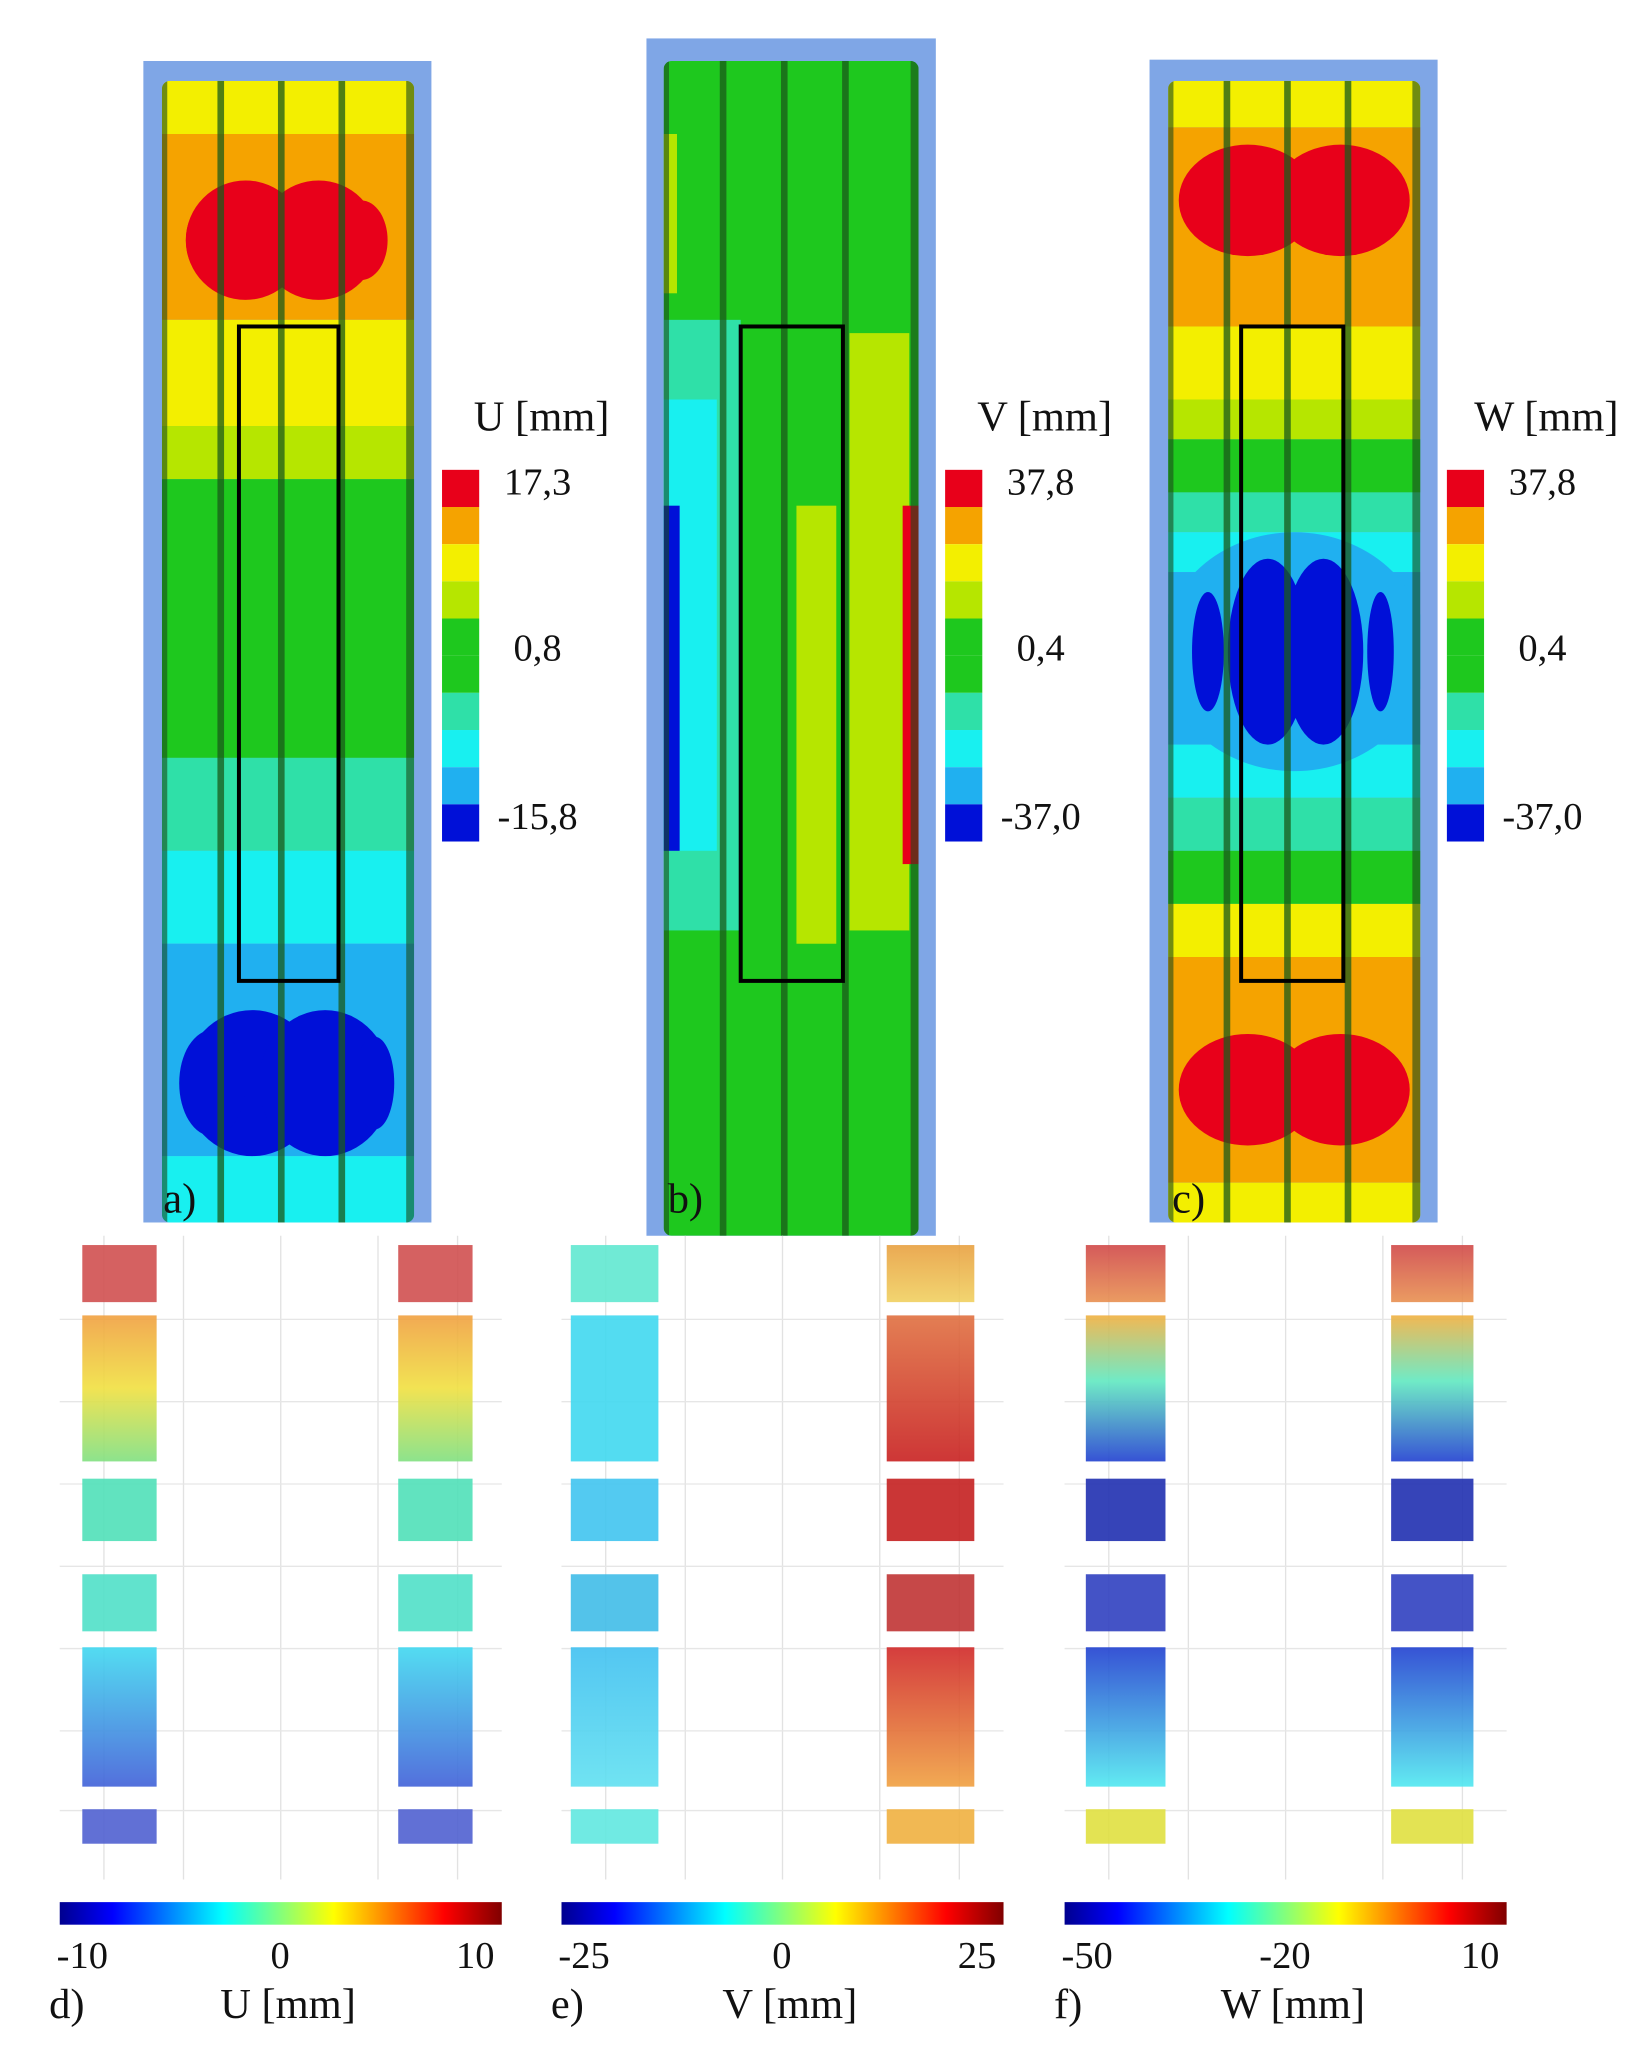  What do you see at coordinates (583, 1956) in the screenshot?
I see `colorbar-tick-label: -25` at bounding box center [583, 1956].